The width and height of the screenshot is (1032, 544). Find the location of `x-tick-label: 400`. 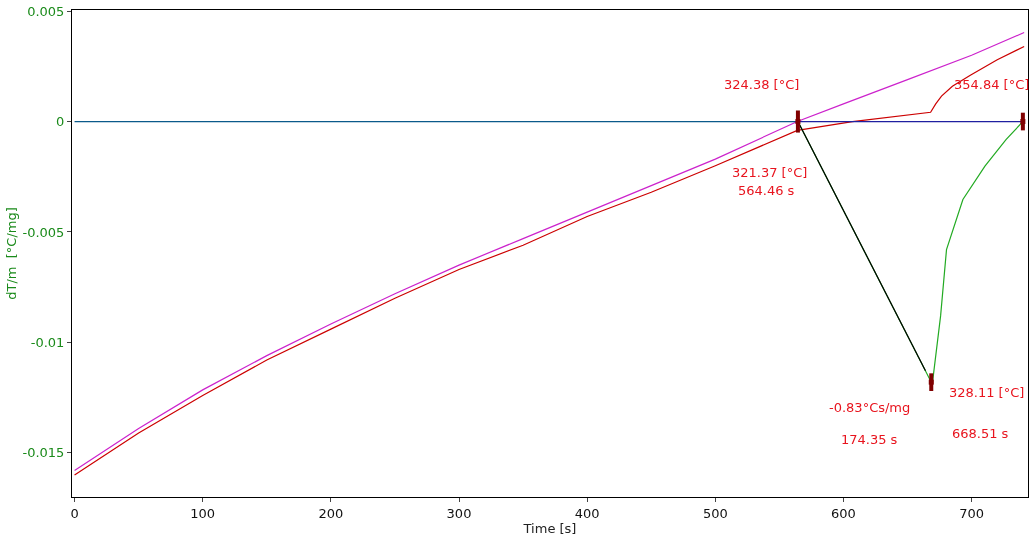

x-tick-label: 400 is located at coordinates (587, 513).